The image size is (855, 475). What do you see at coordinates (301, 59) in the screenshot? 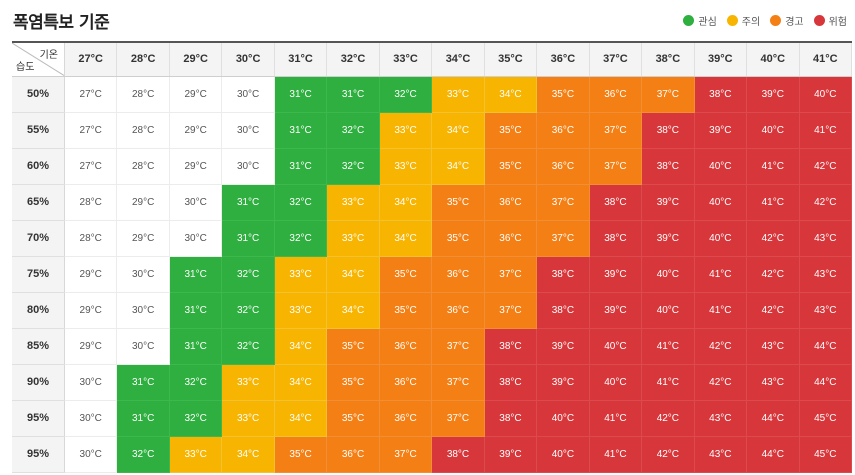
I see `column-header: 31°C` at bounding box center [301, 59].